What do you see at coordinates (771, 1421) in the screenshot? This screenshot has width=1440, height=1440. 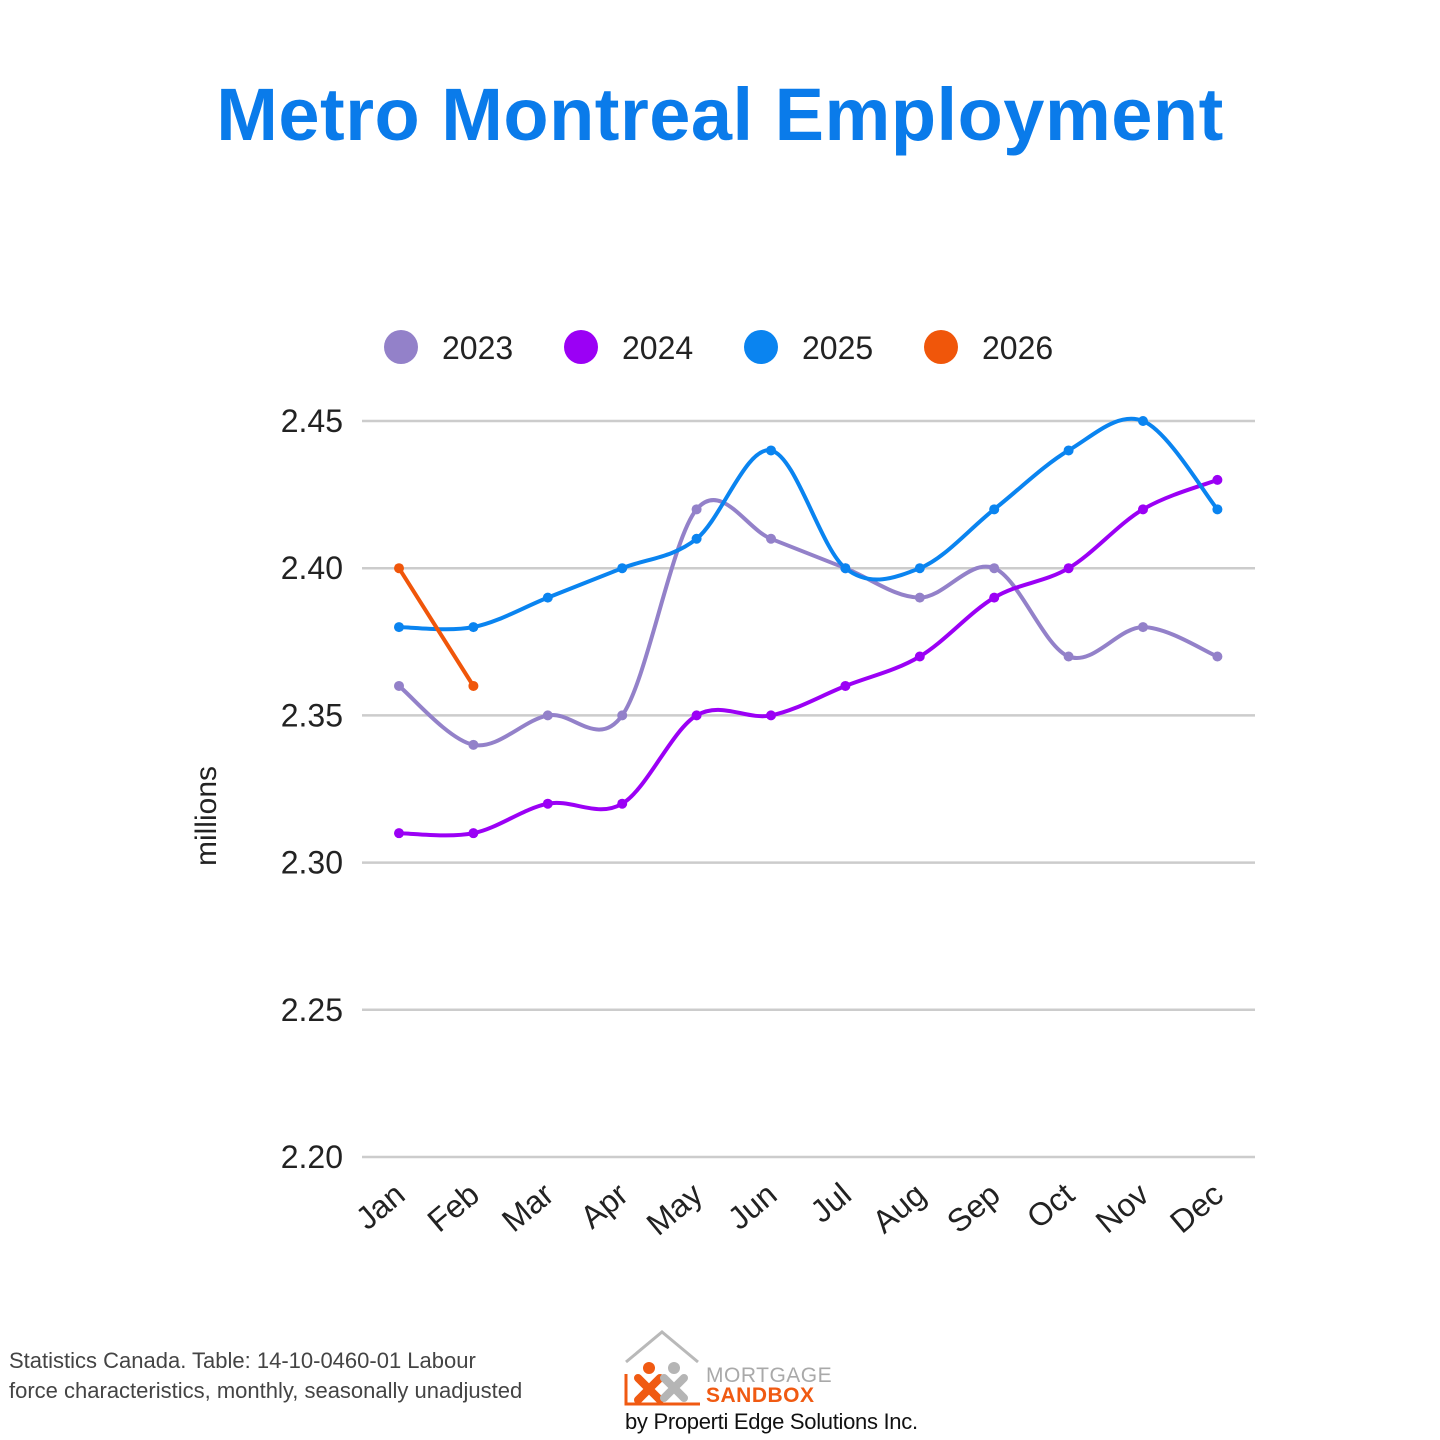 I see `logo-byline: by Properti Edge Solutions Inc.` at bounding box center [771, 1421].